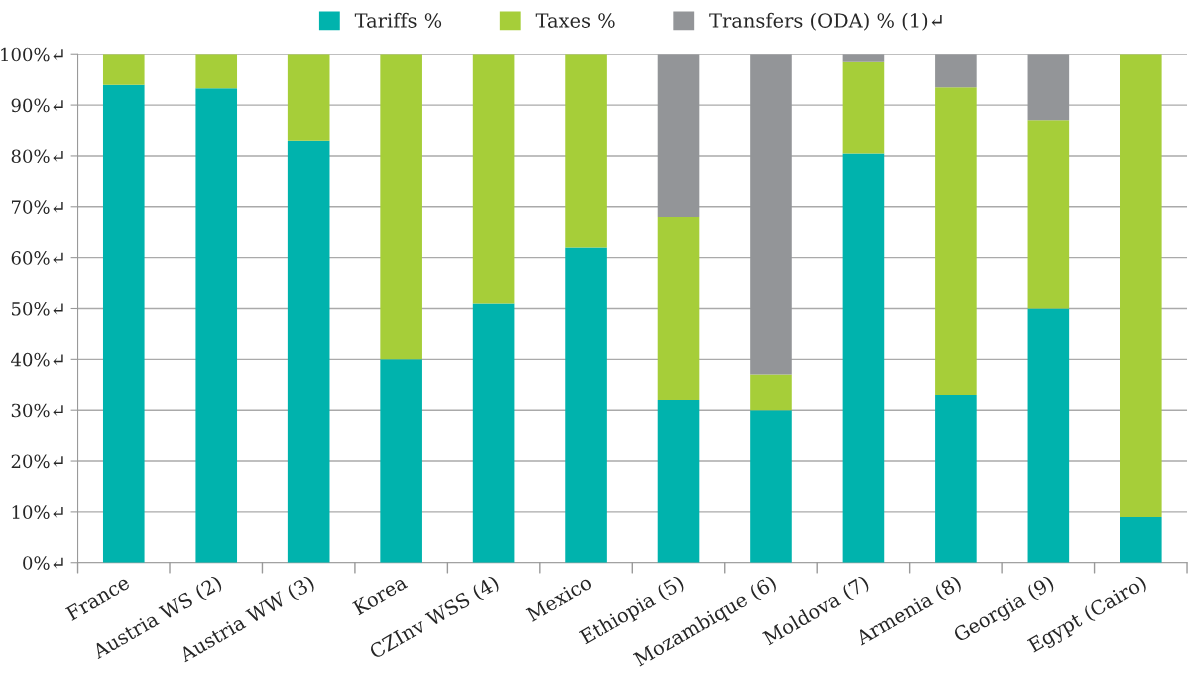 The image size is (1193, 678). Describe the element at coordinates (575, 20) in the screenshot. I see `legend-label: Taxes %` at that location.